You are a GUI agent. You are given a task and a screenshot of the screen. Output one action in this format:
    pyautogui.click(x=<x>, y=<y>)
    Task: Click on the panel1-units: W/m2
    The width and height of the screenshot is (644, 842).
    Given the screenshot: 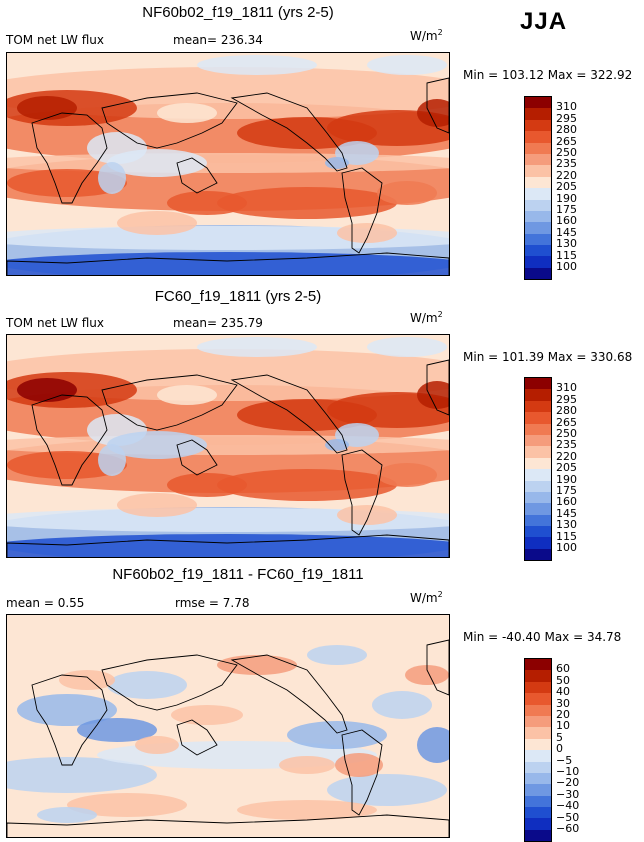 What is the action you would take?
    pyautogui.click(x=426, y=35)
    